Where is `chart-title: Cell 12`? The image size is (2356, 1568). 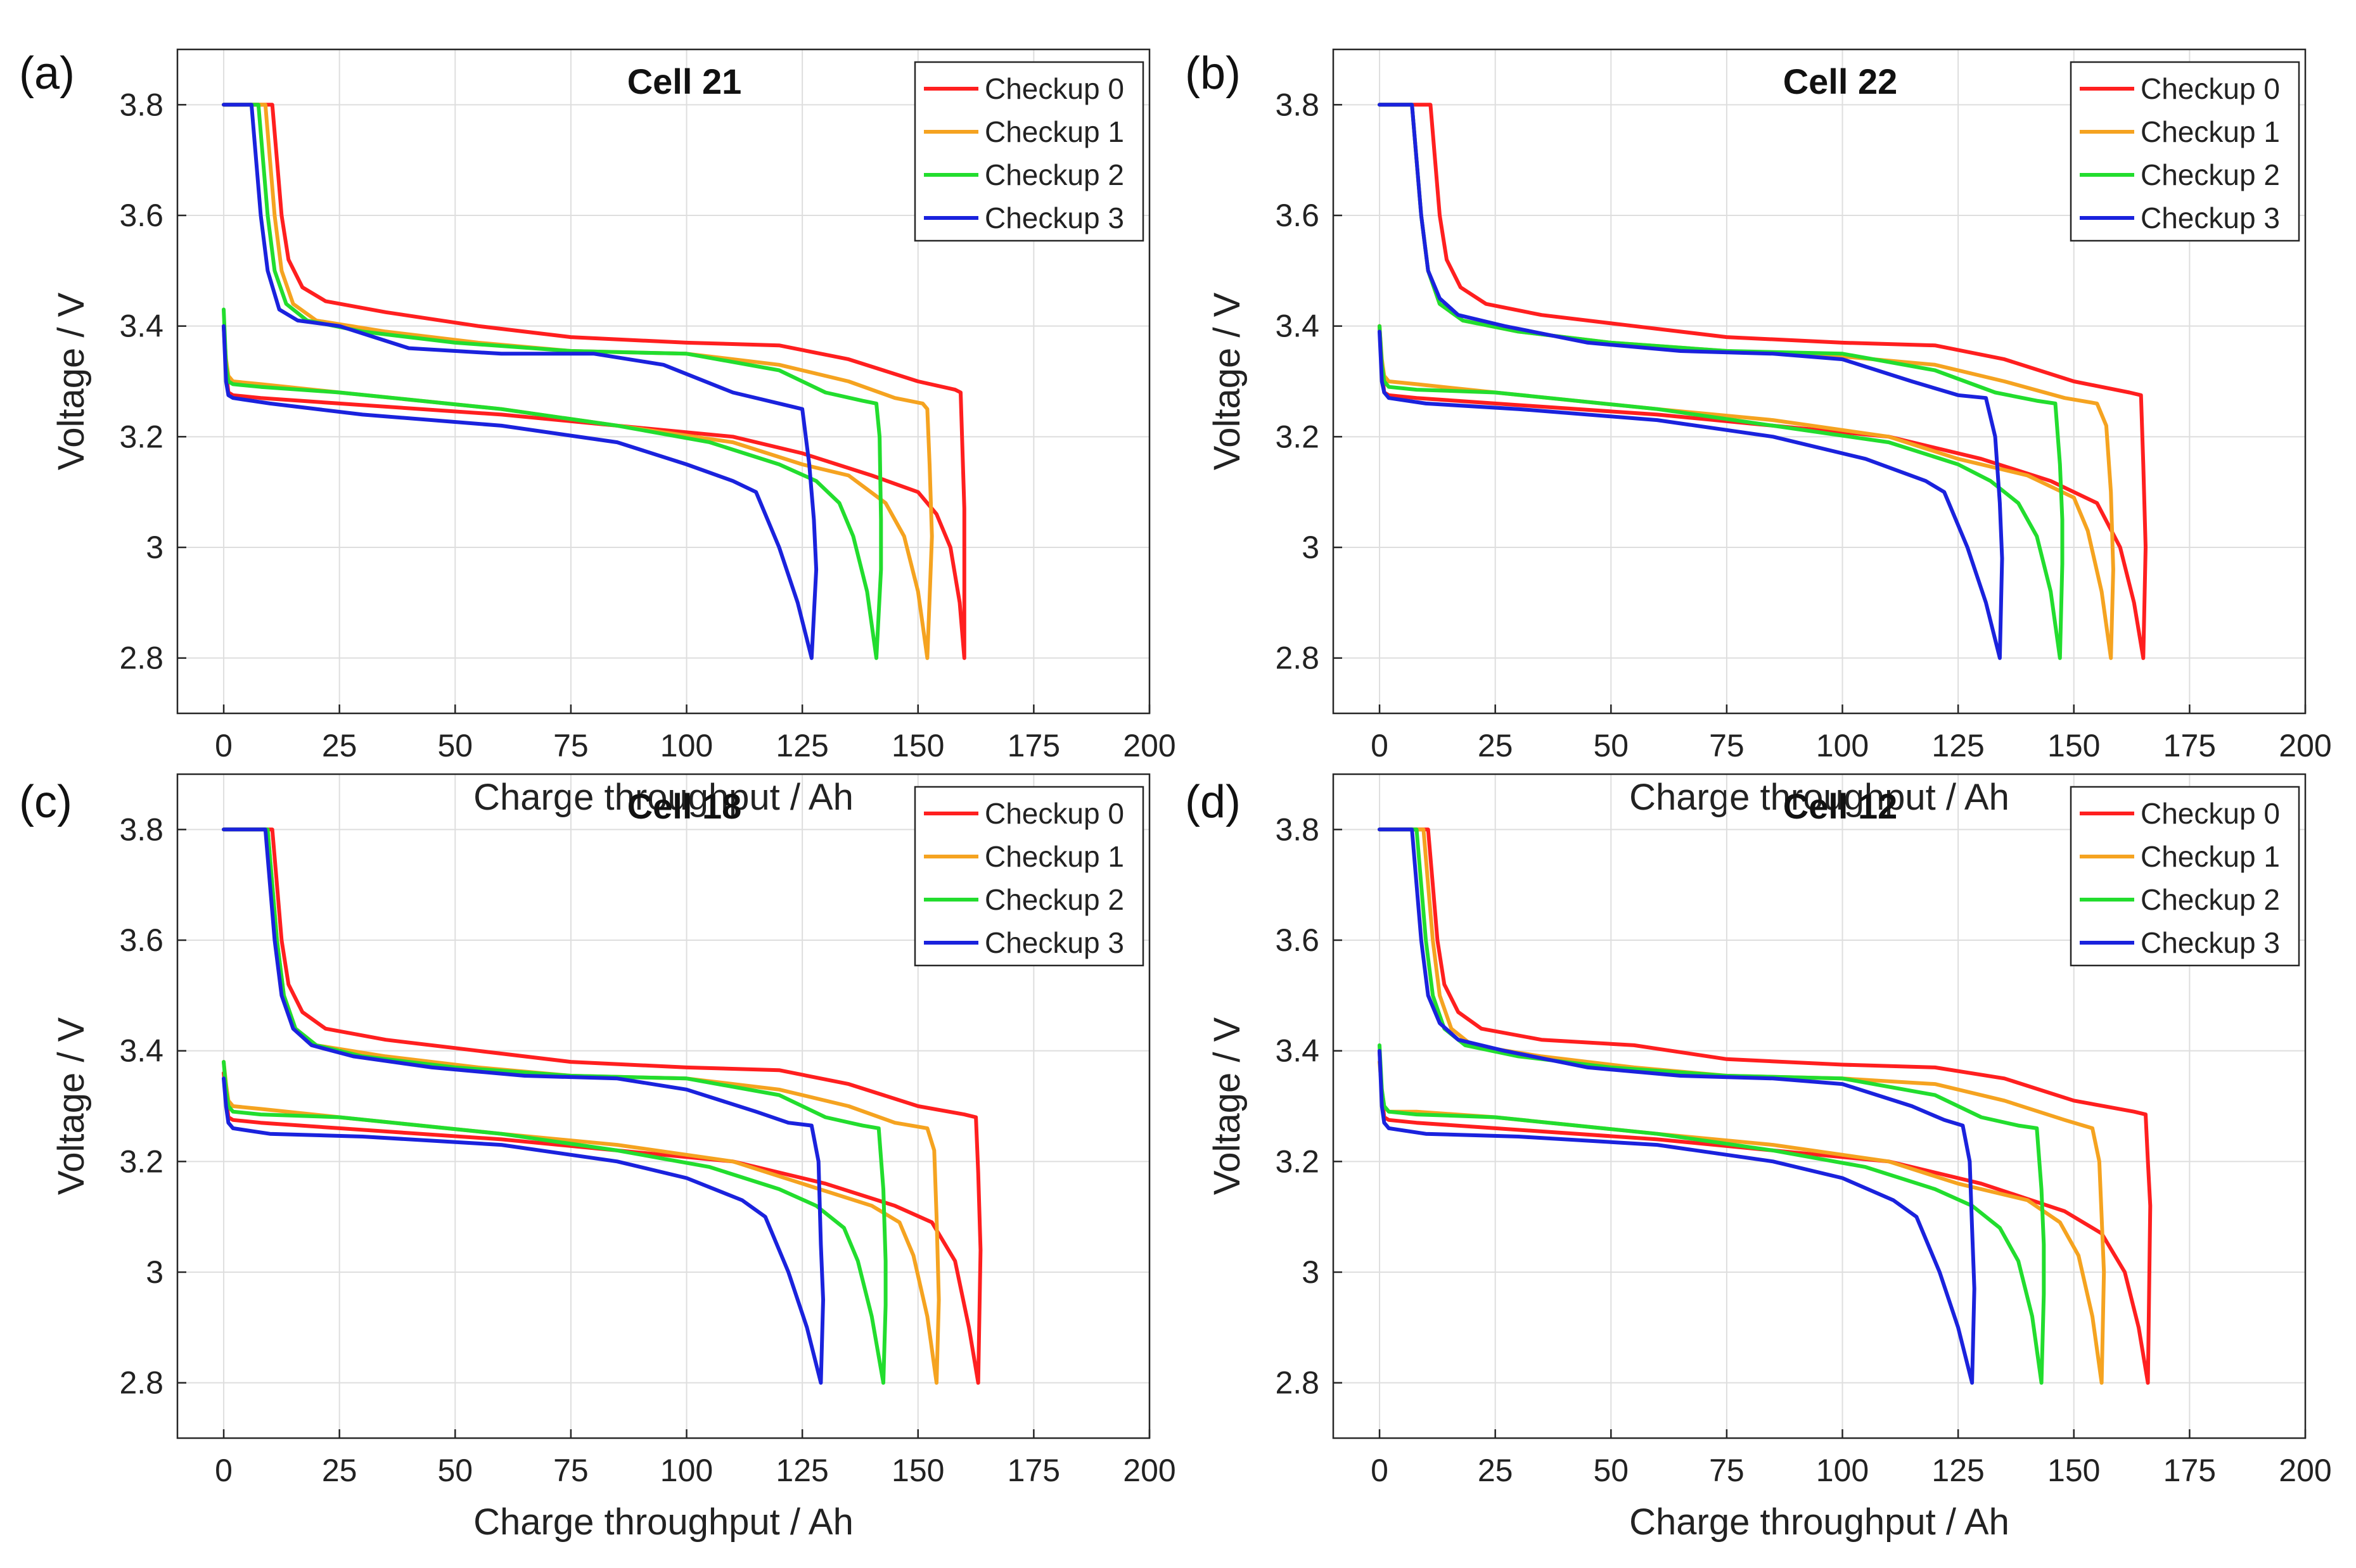 chart-title: Cell 12 is located at coordinates (1841, 806).